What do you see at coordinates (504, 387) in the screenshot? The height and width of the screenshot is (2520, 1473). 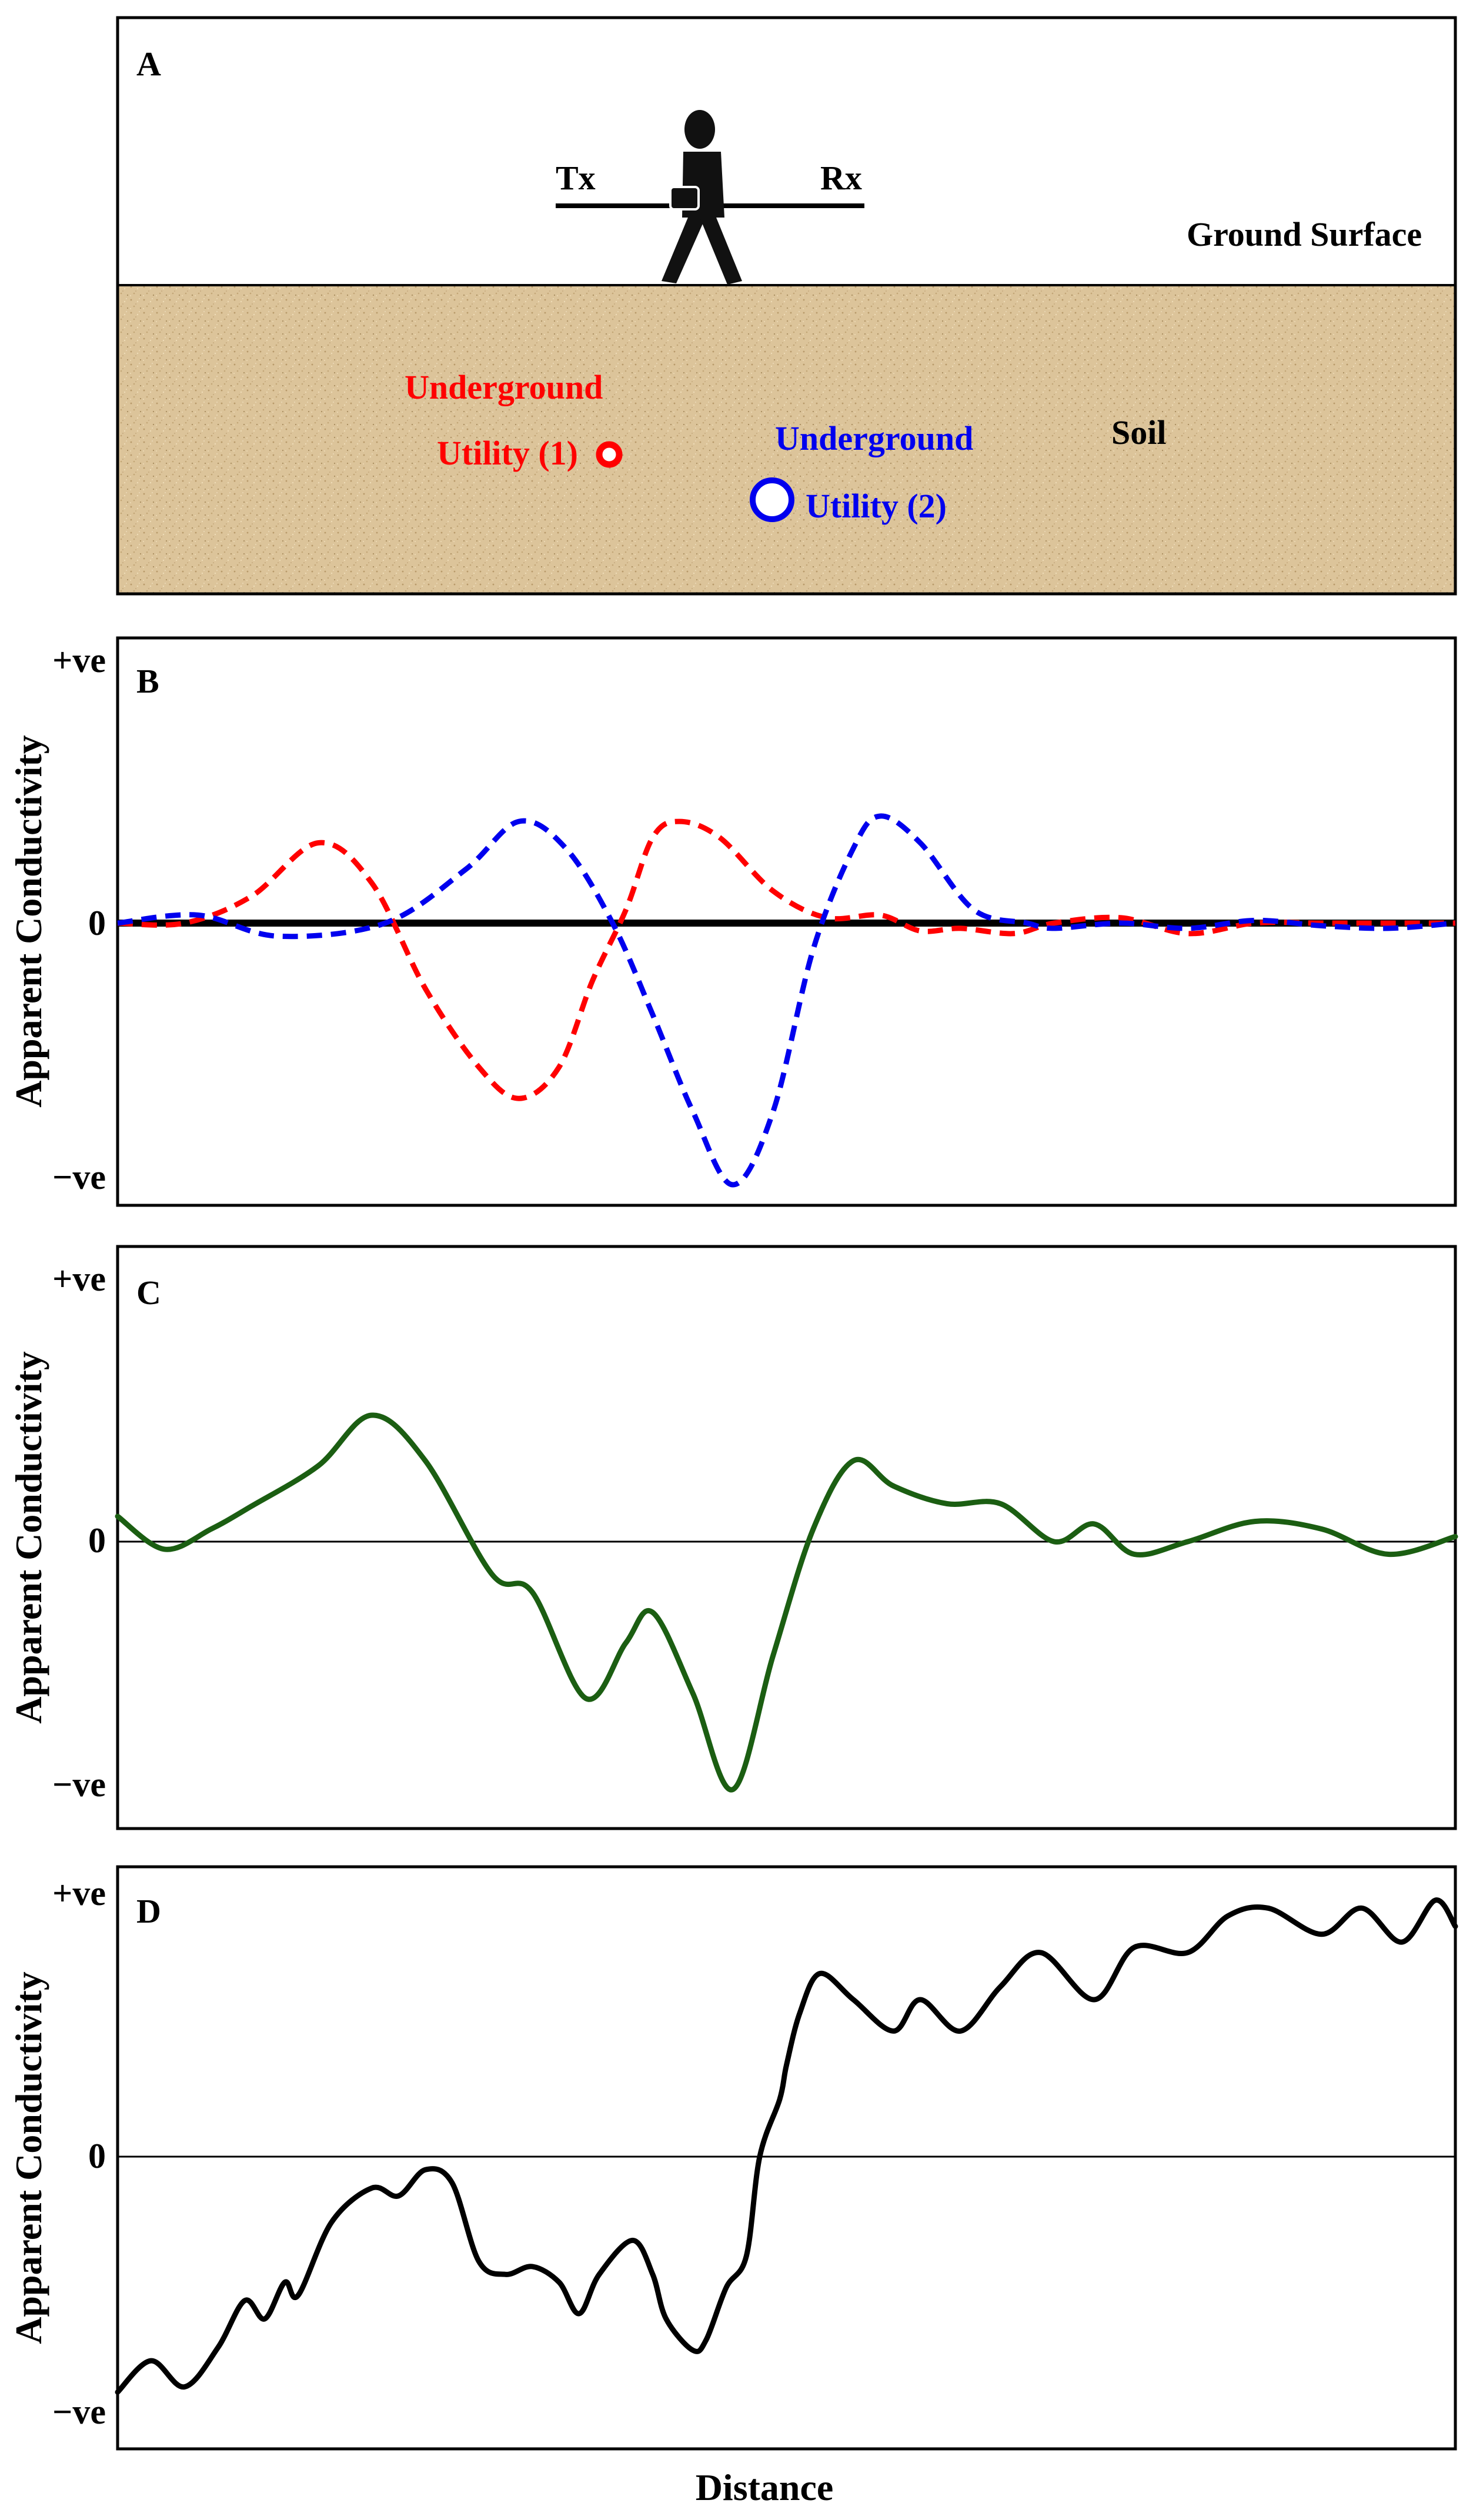 I see `utility-1-label-line1: Underground` at bounding box center [504, 387].